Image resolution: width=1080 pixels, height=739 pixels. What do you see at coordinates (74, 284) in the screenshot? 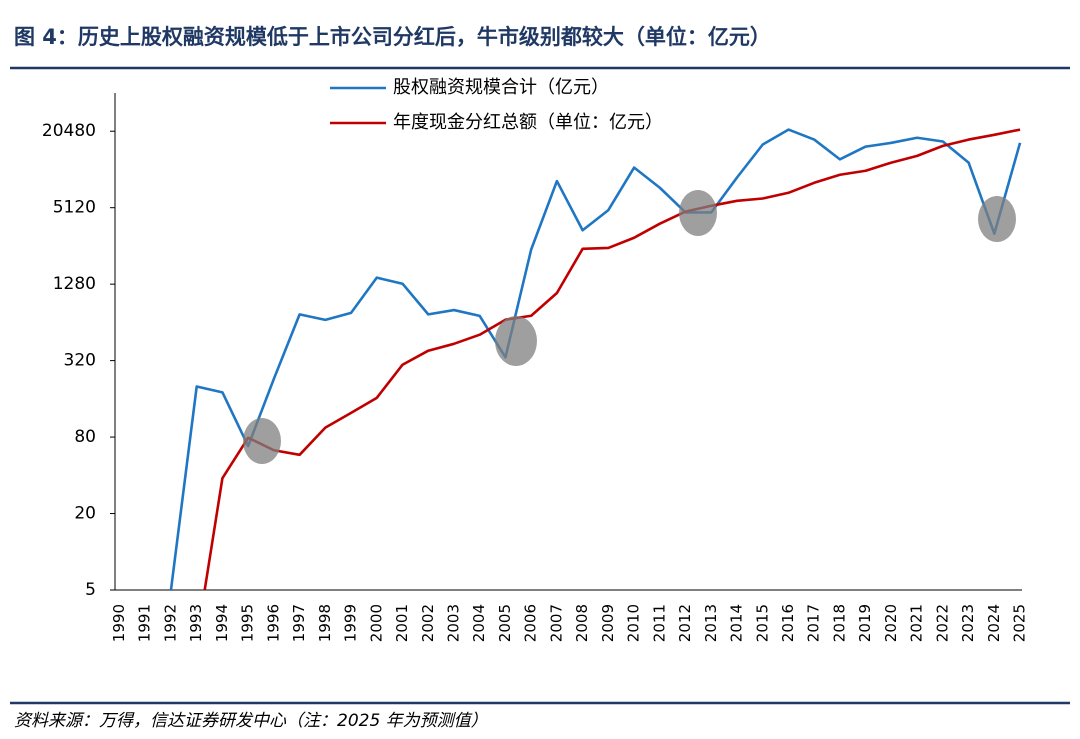
I see `y-tick-label: 1280` at bounding box center [74, 284].